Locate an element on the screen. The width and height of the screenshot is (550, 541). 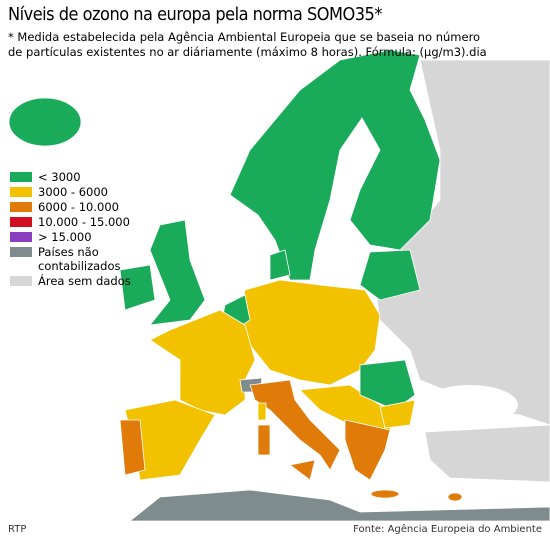
sardinia is located at coordinates (264, 440).